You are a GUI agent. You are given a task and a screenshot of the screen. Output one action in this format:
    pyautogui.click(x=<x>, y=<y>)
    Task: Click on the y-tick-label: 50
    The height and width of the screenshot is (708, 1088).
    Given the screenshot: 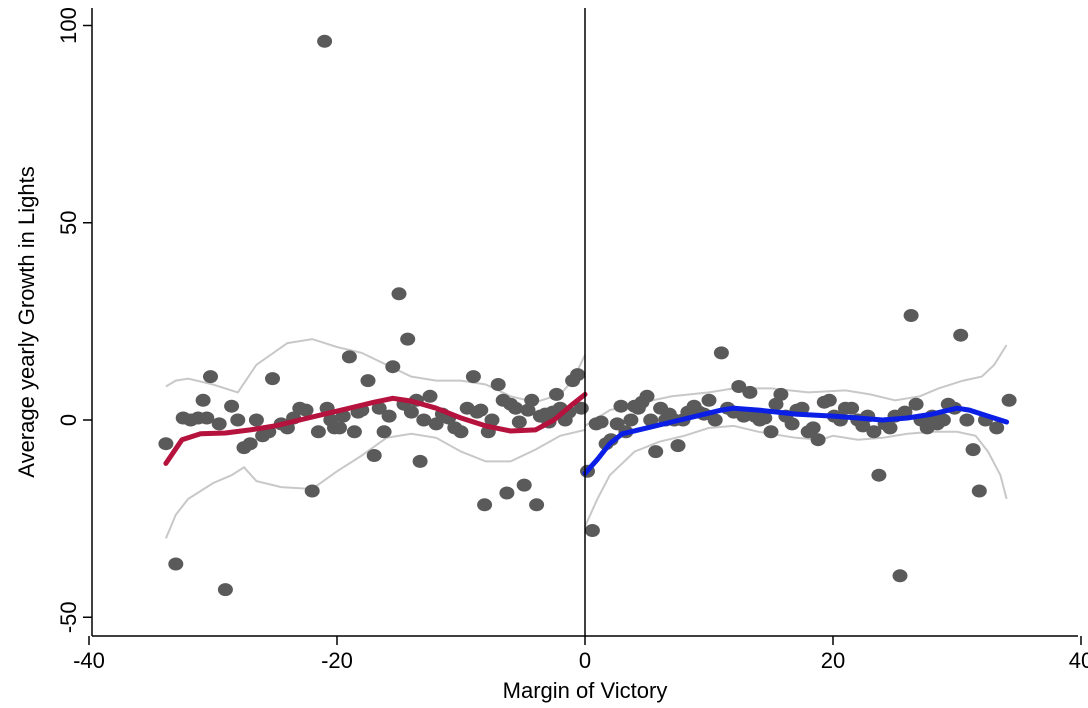 What is the action you would take?
    pyautogui.click(x=68, y=223)
    